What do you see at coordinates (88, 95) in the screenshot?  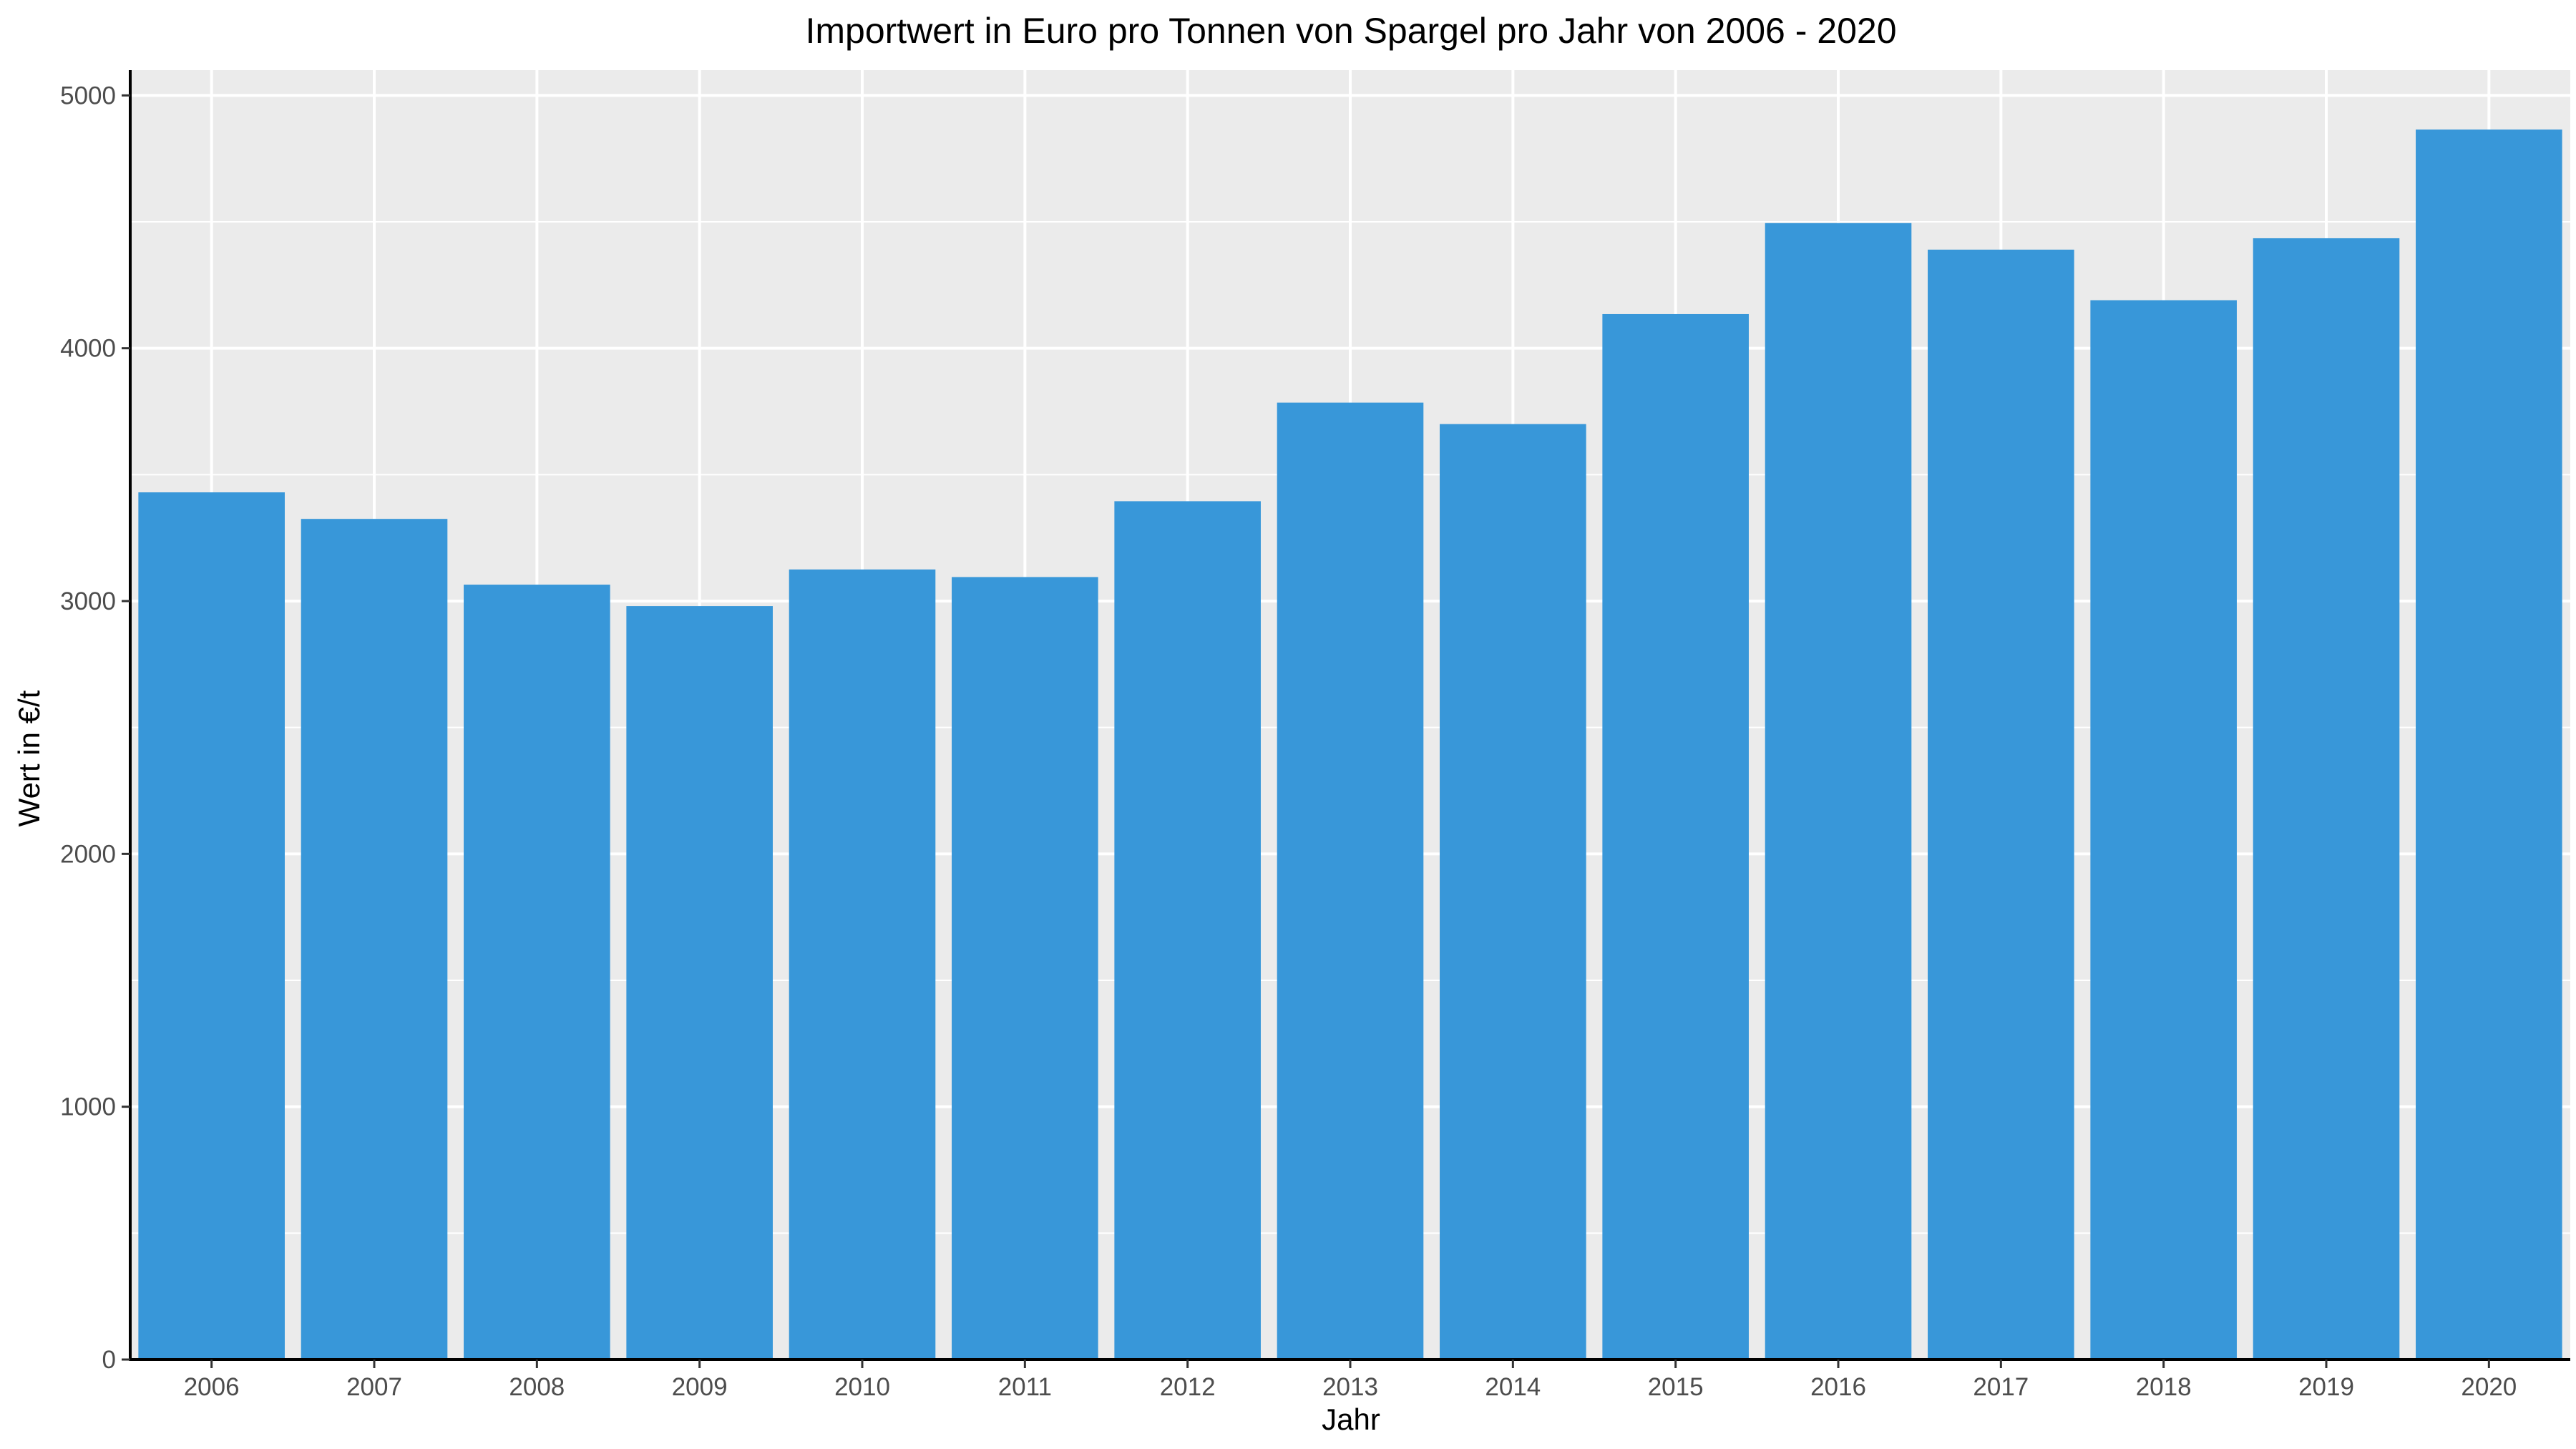 I see `y-tick-label: 5000` at bounding box center [88, 95].